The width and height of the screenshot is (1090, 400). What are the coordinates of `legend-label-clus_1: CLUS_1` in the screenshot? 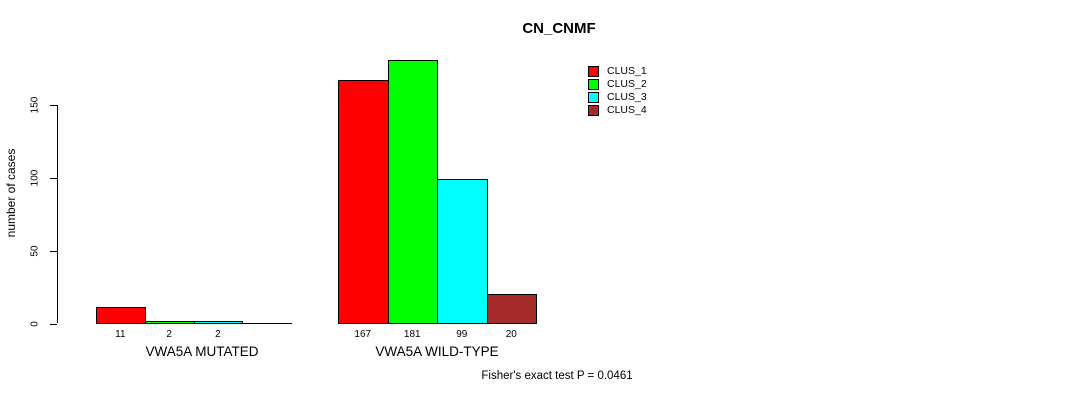 It's located at (627, 71).